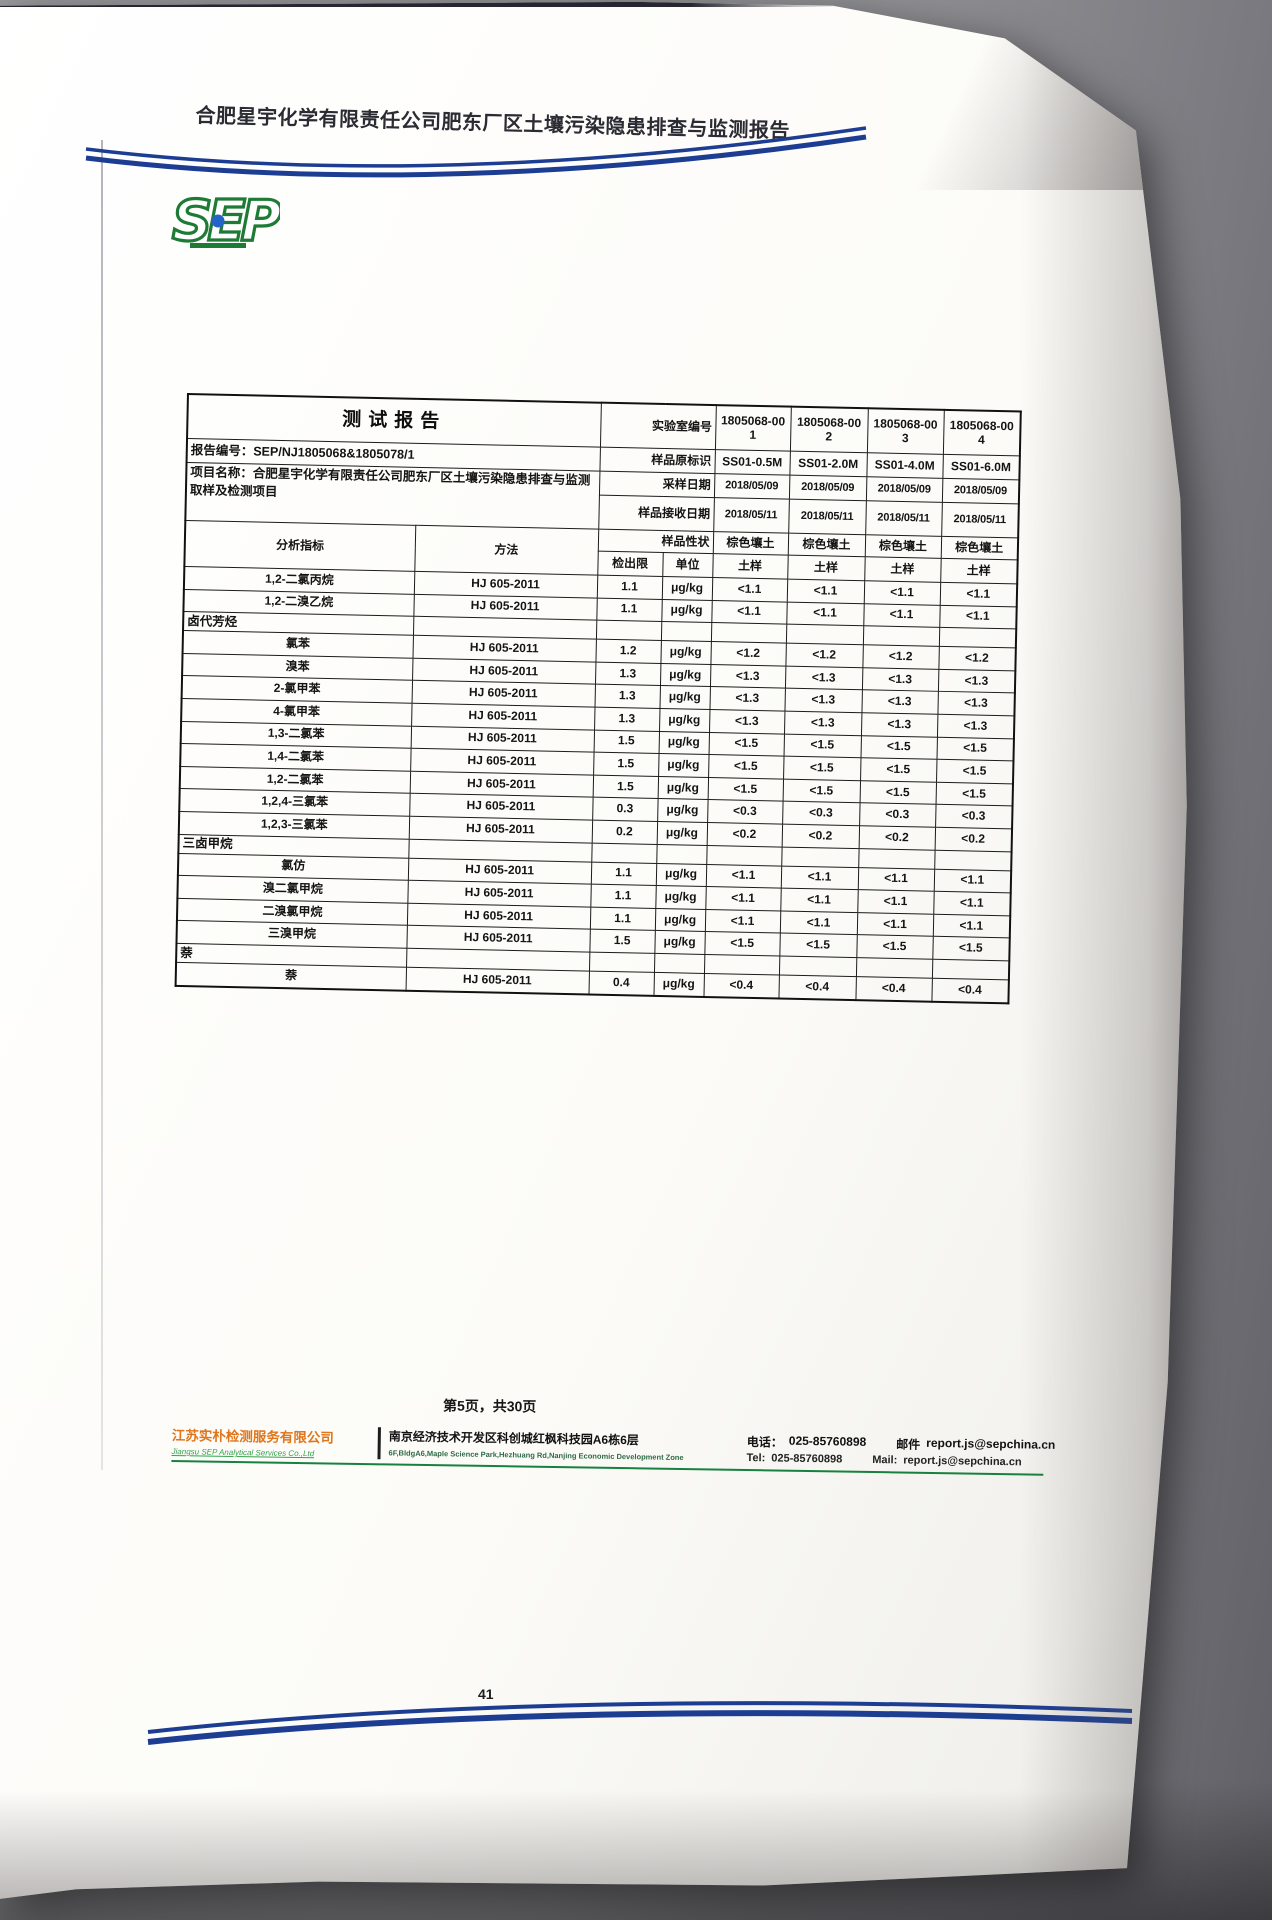  Describe the element at coordinates (827, 1441) in the screenshot. I see `phone-value: 025-85760898` at that location.